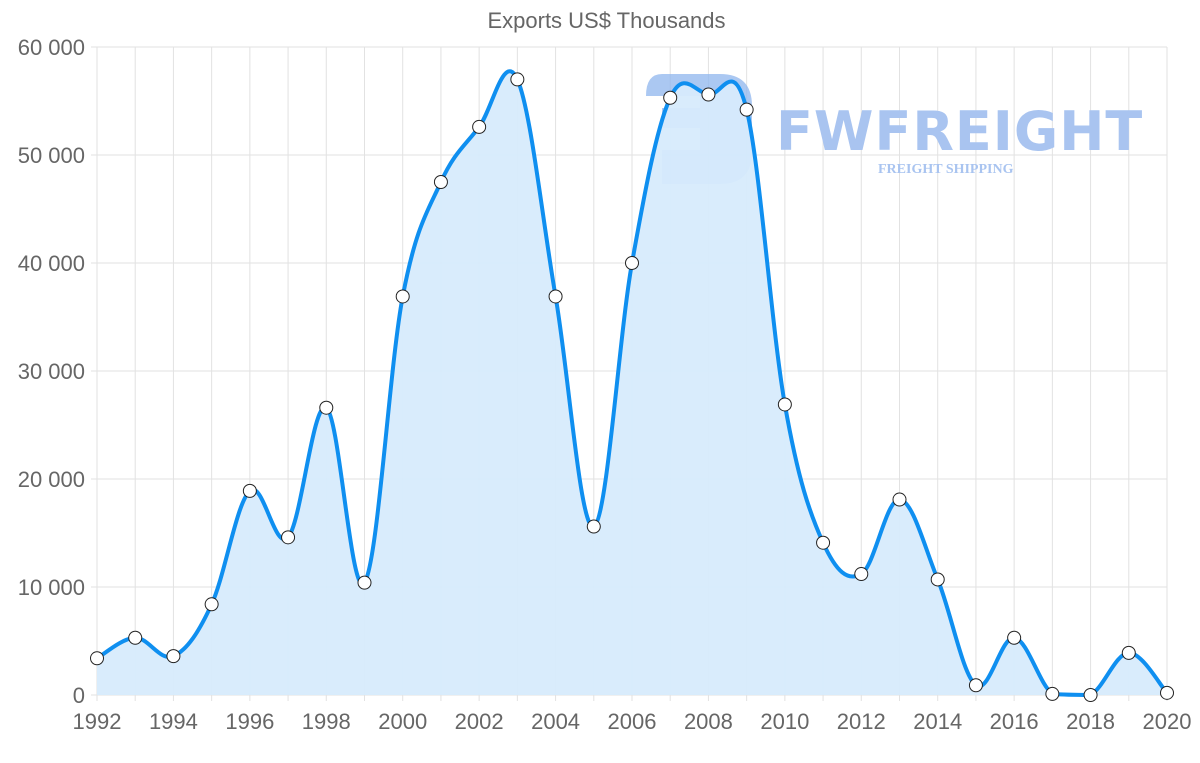  I want to click on data-point-2016, so click(1014, 637).